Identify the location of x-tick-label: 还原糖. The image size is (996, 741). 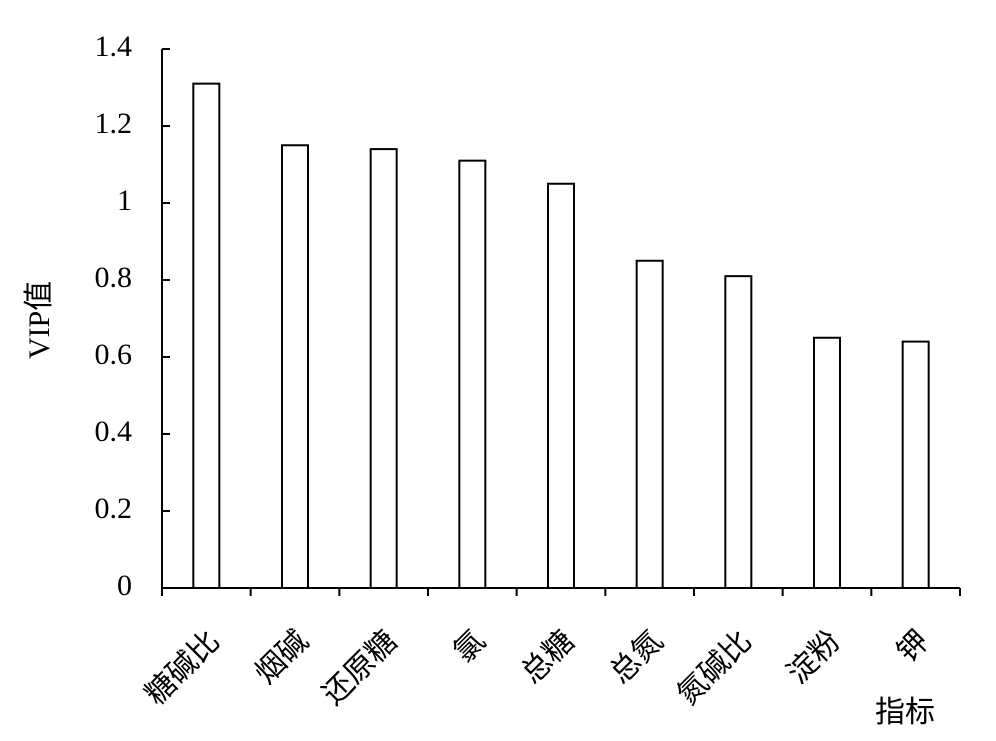
(360, 667).